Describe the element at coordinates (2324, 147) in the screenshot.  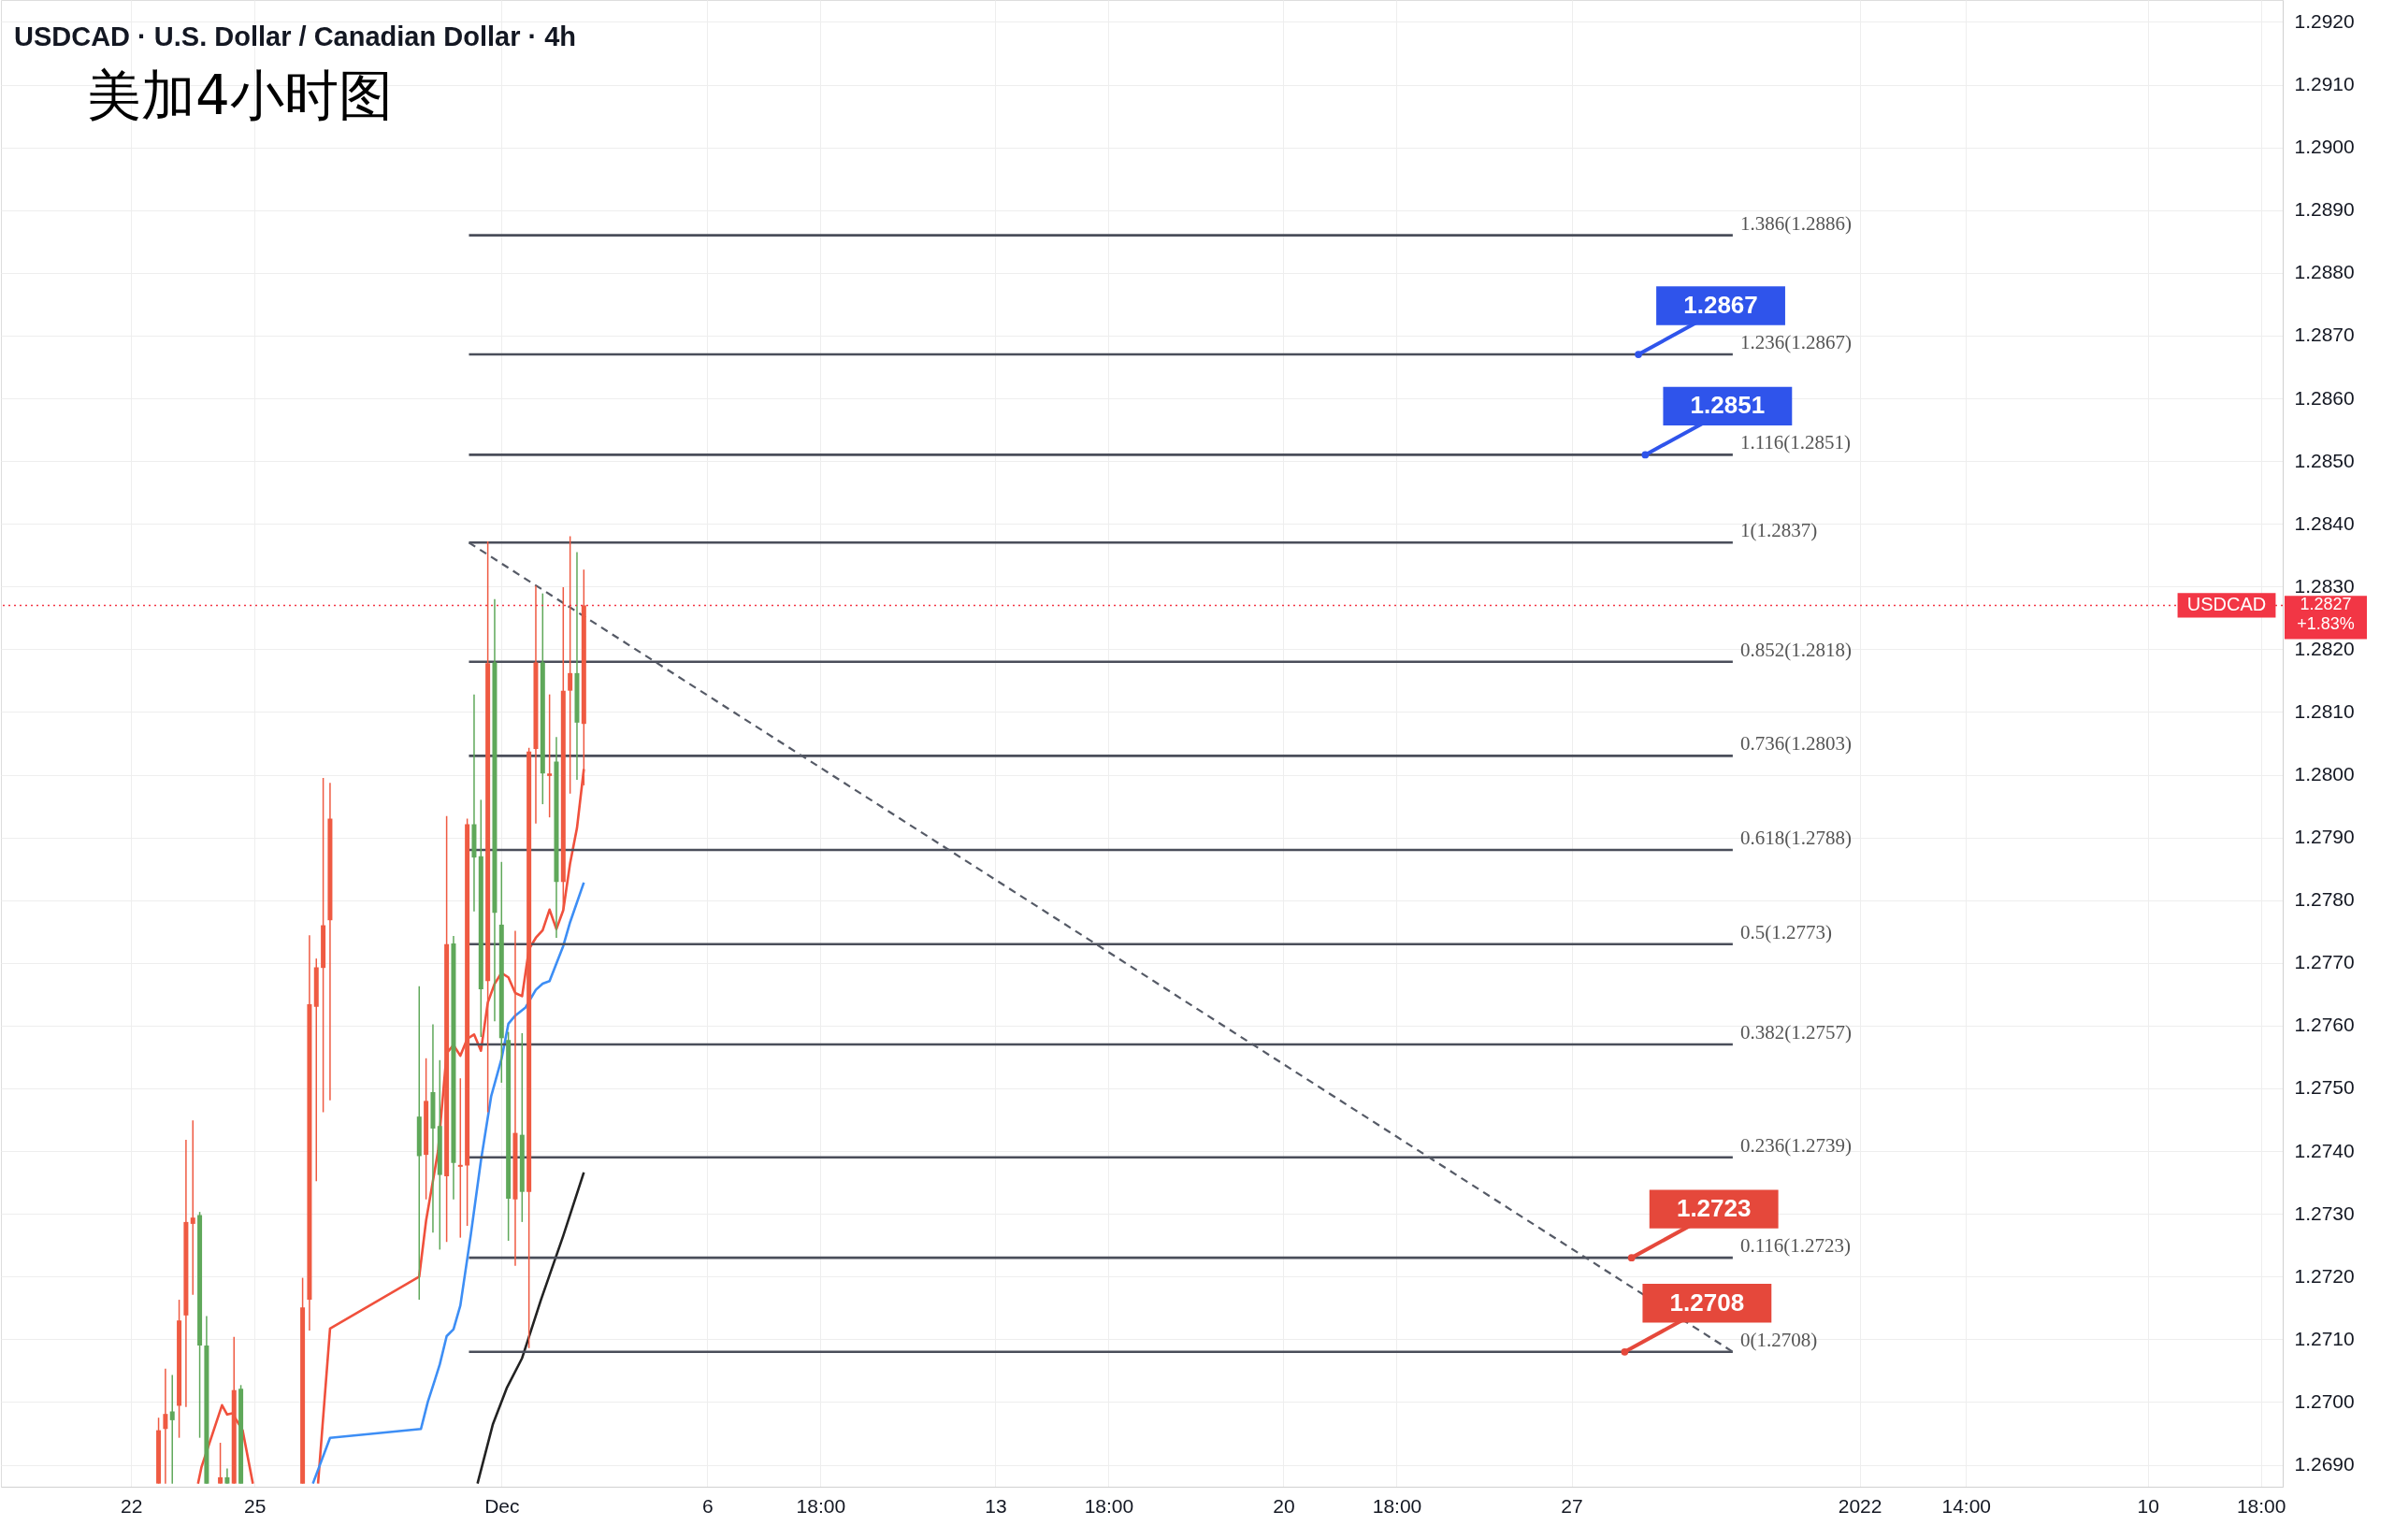
I see `y-tick-label: 1.2900` at that location.